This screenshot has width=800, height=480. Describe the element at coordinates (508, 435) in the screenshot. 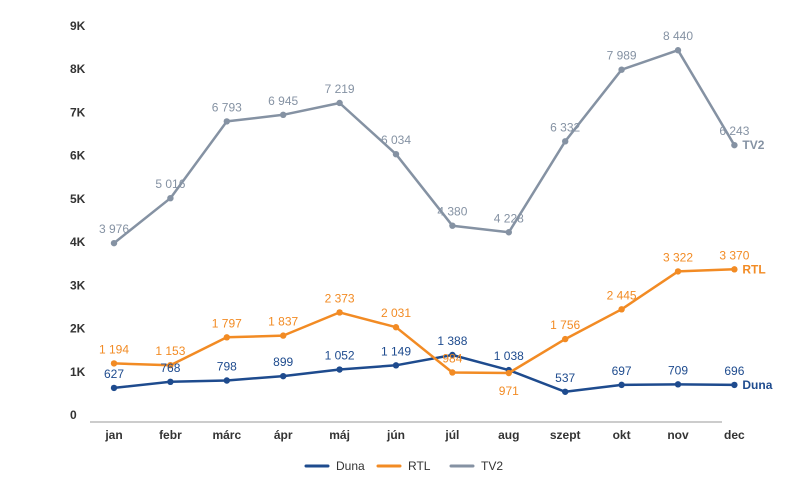

I see `x-tick-label: aug` at that location.